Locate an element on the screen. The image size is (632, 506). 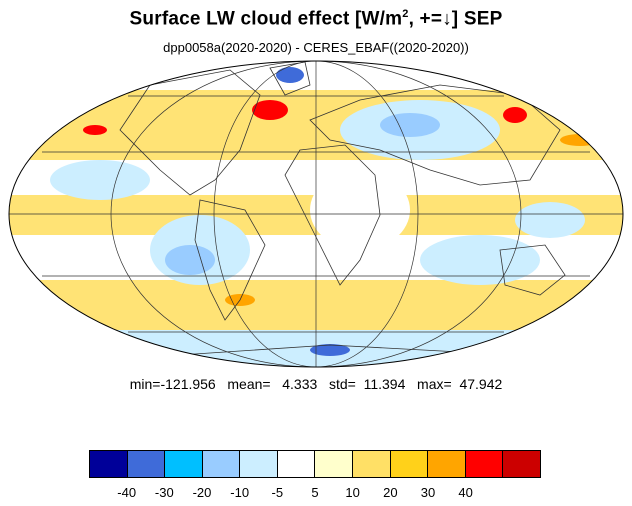
continent-north-america is located at coordinates (190, 132).